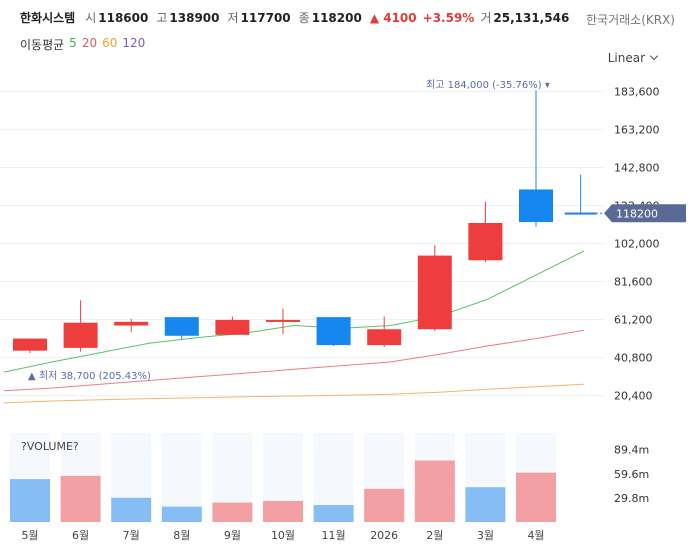 Image resolution: width=691 pixels, height=558 pixels. What do you see at coordinates (110, 43) in the screenshot?
I see `ma-60-label: 60` at bounding box center [110, 43].